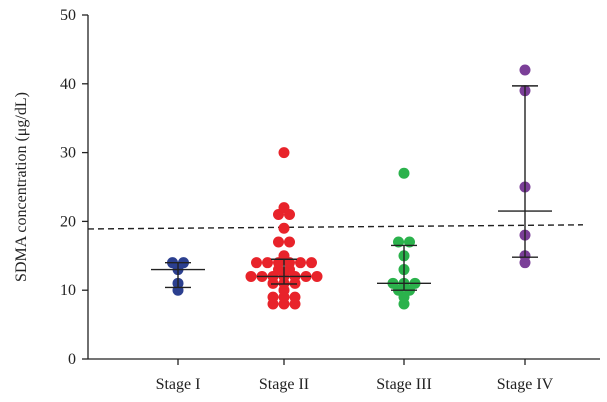  I want to click on x-tick-label: Stage I, so click(178, 384).